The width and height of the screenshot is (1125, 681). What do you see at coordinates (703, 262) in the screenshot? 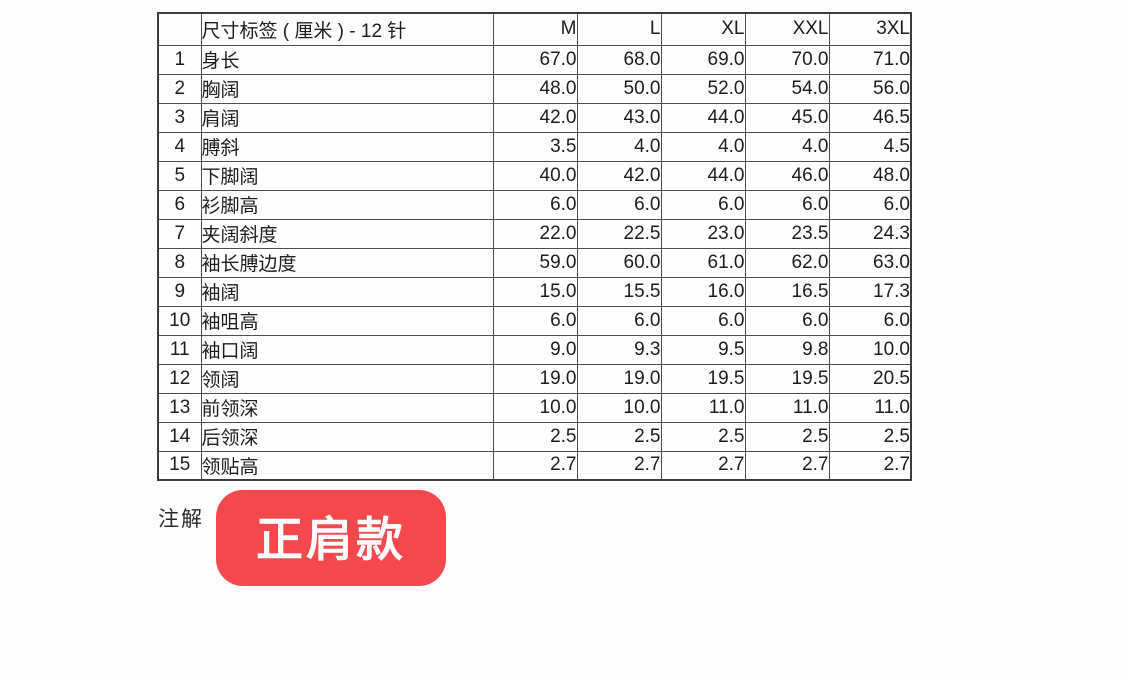
I see `value-cell: 61.0` at bounding box center [703, 262].